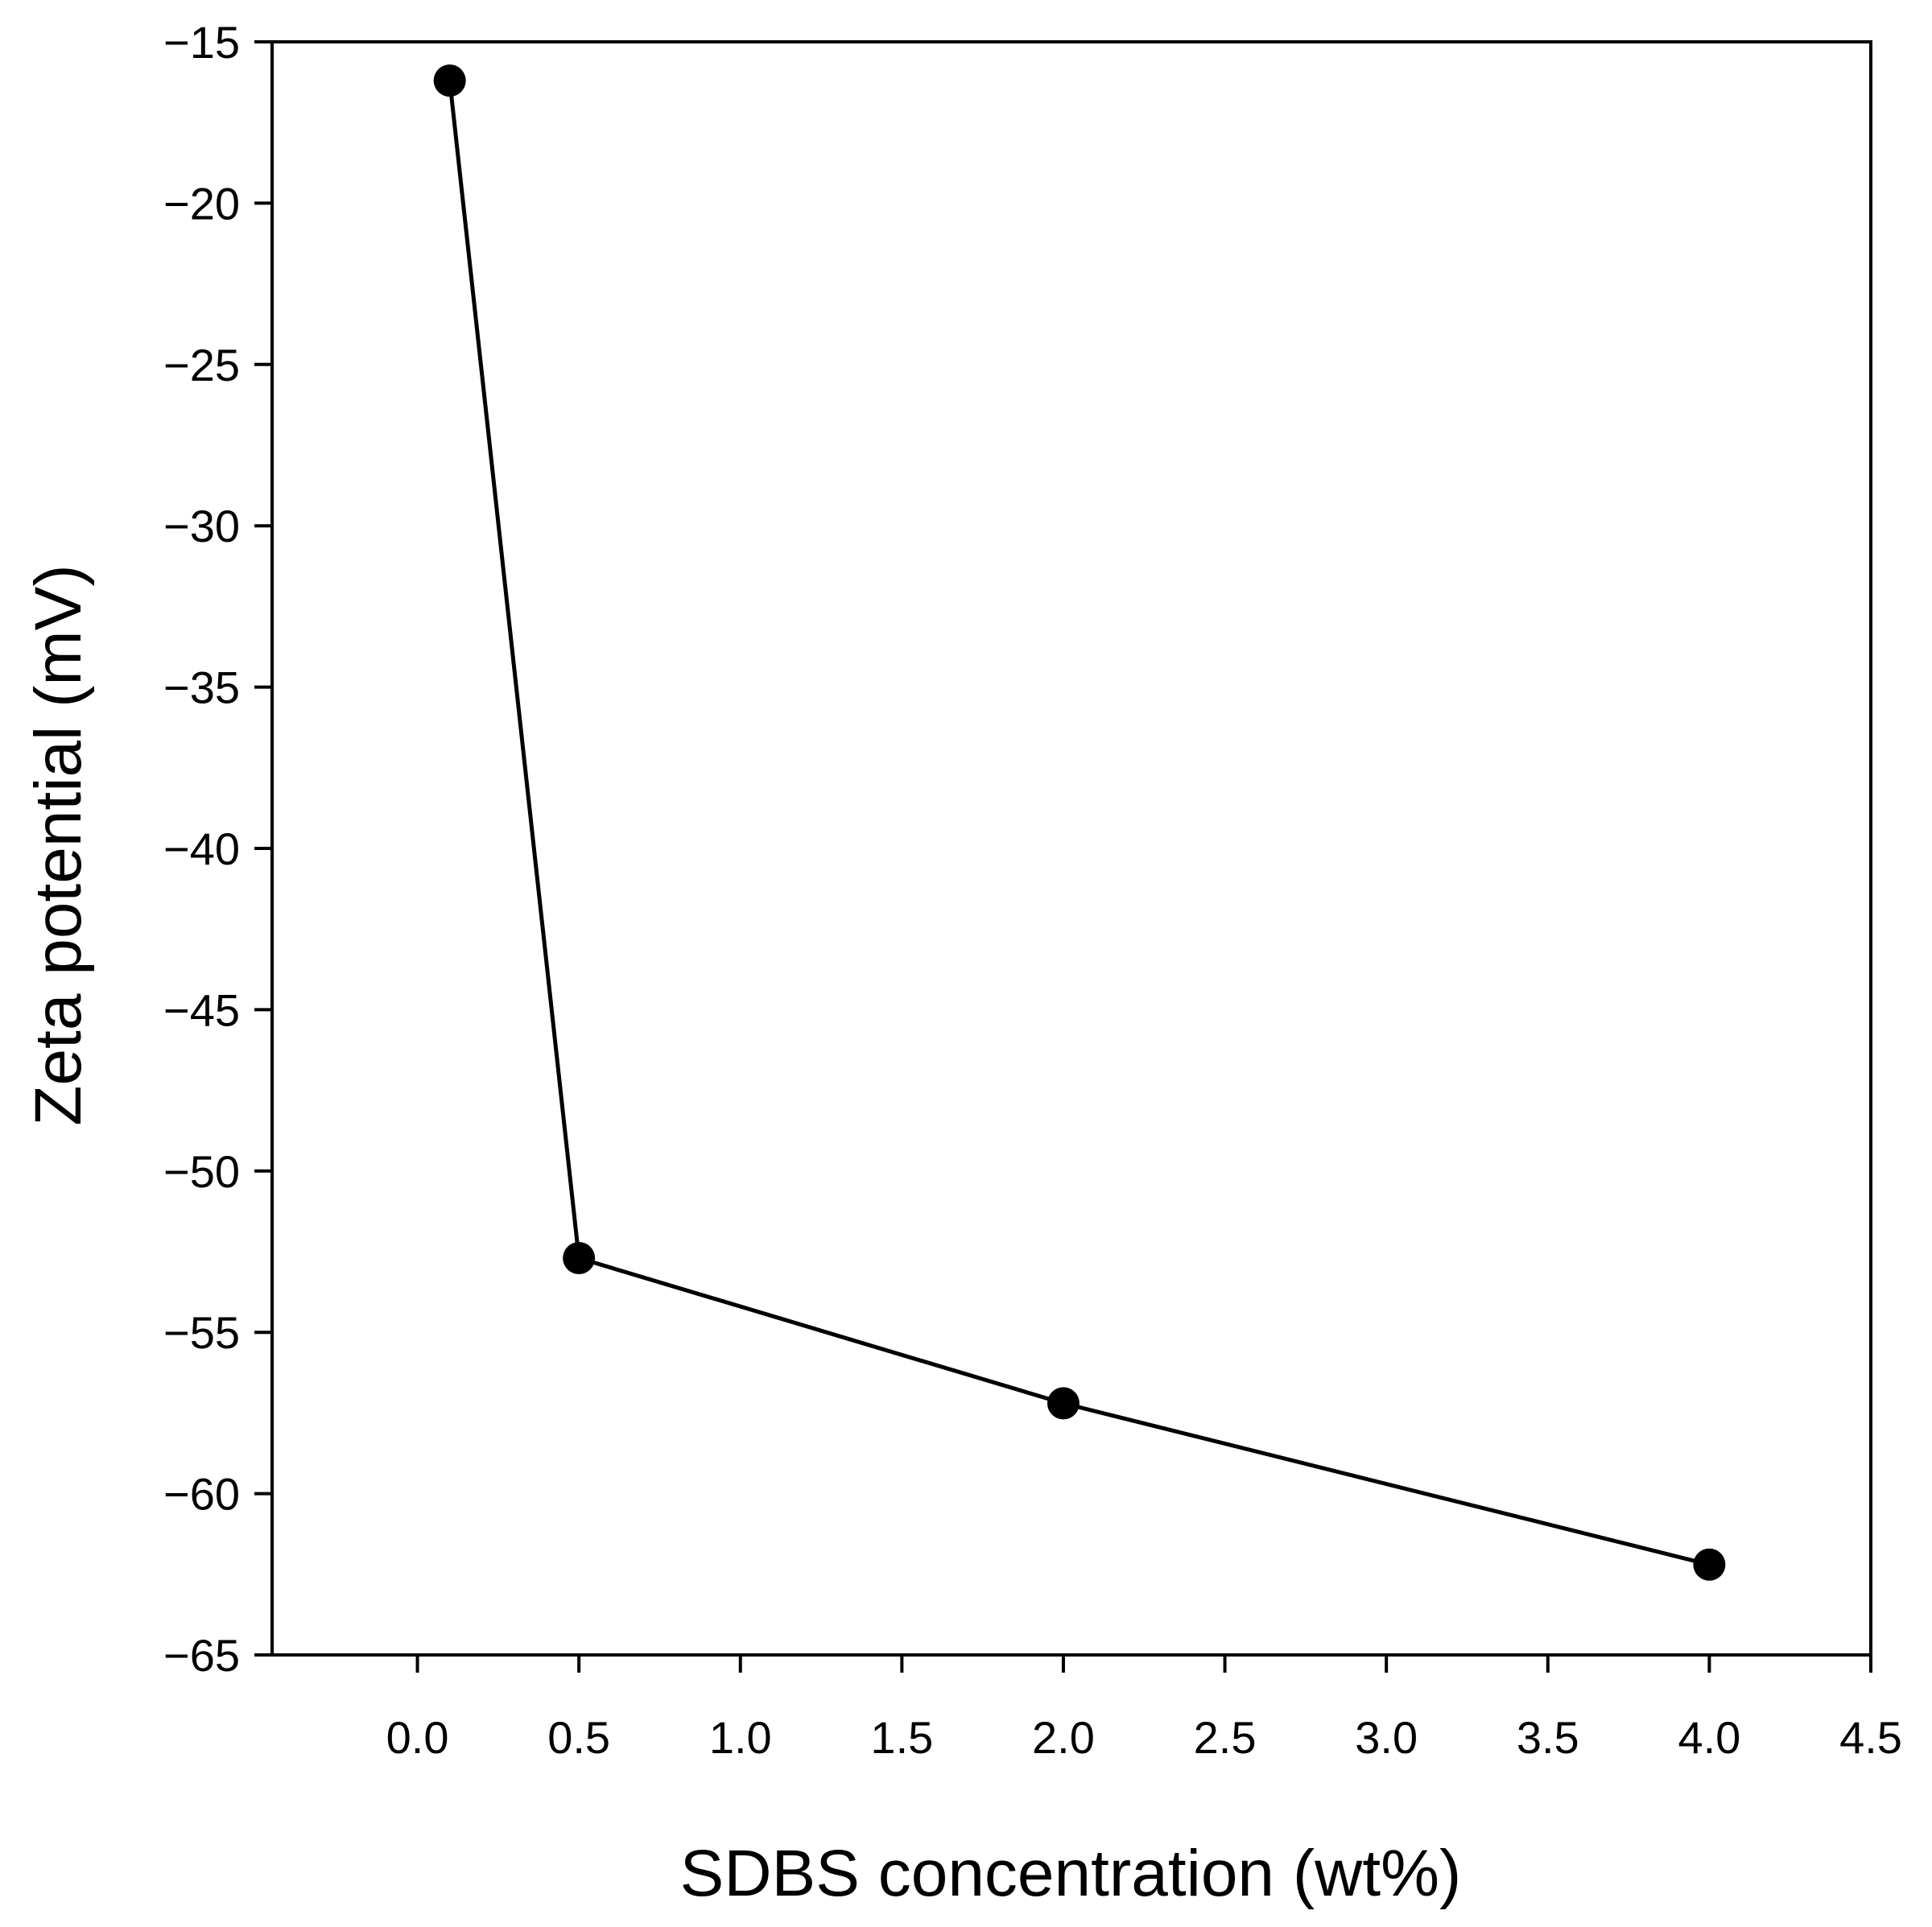 This screenshot has width=1932, height=1927. Describe the element at coordinates (201, 365) in the screenshot. I see `y-tick-label: −25` at that location.